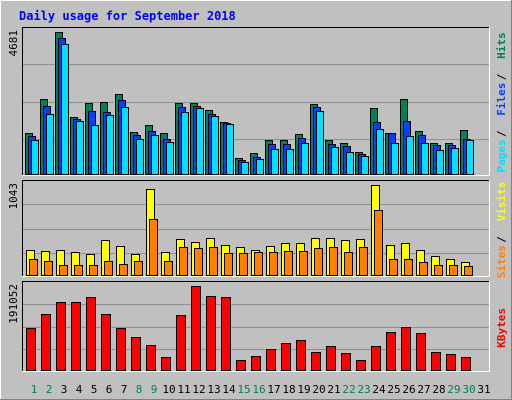  What do you see at coordinates (288, 389) in the screenshot?
I see `x-tick-label-day-18: 18` at bounding box center [288, 389].